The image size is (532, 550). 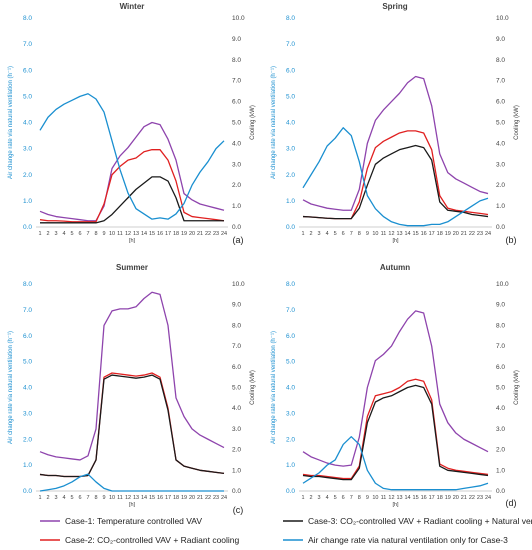 What do you see at coordinates (517, 387) in the screenshot?
I see `y-axis-label-right: Cooling (kW)` at bounding box center [517, 387].